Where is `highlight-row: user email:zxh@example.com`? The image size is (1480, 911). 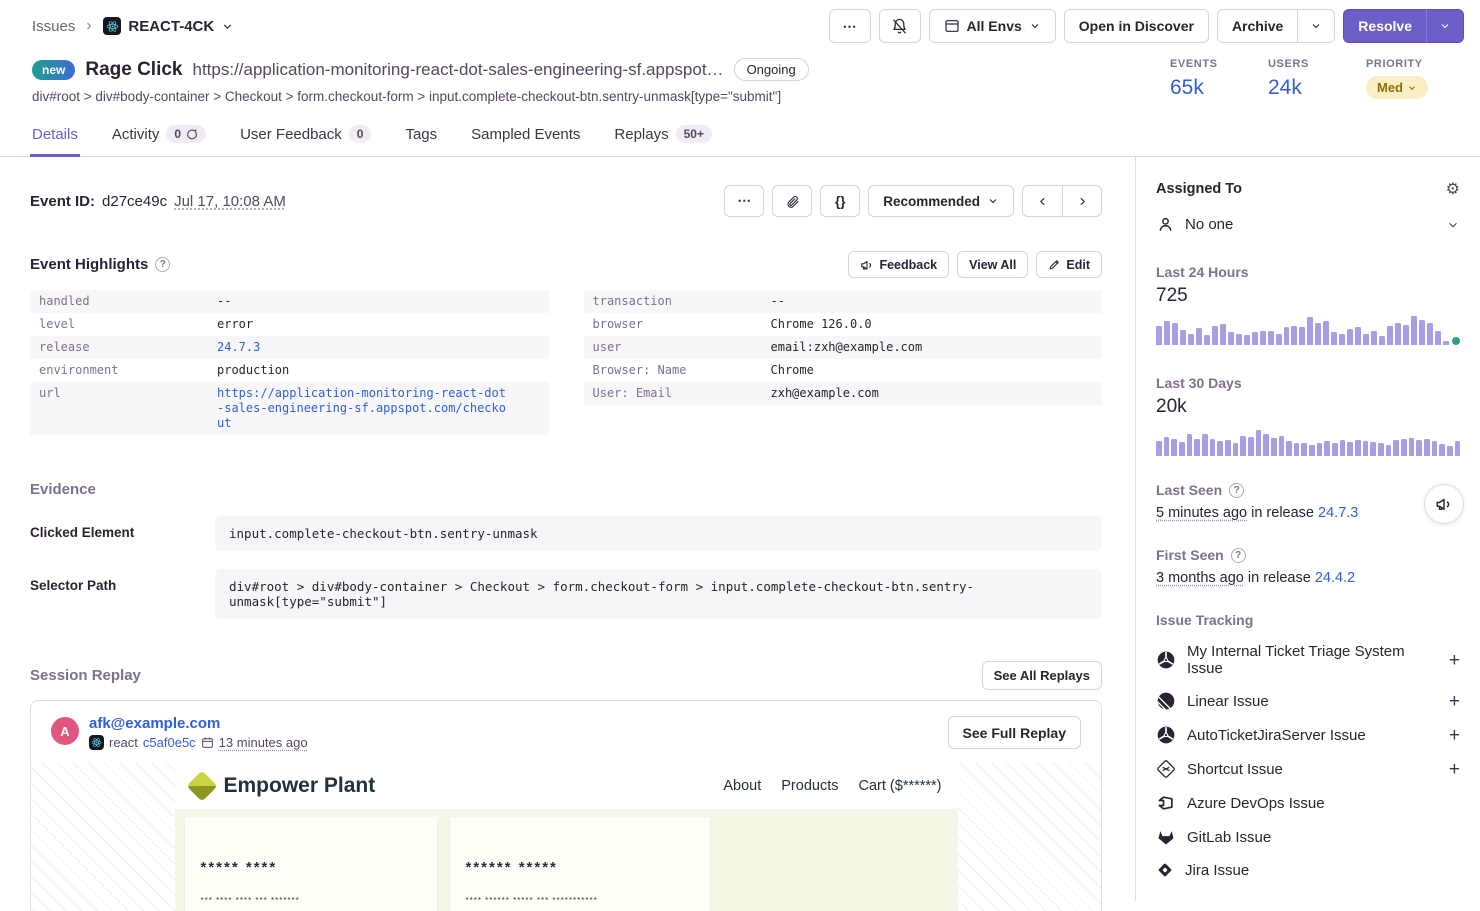
highlight-row: user email:zxh@example.com is located at coordinates (842, 347).